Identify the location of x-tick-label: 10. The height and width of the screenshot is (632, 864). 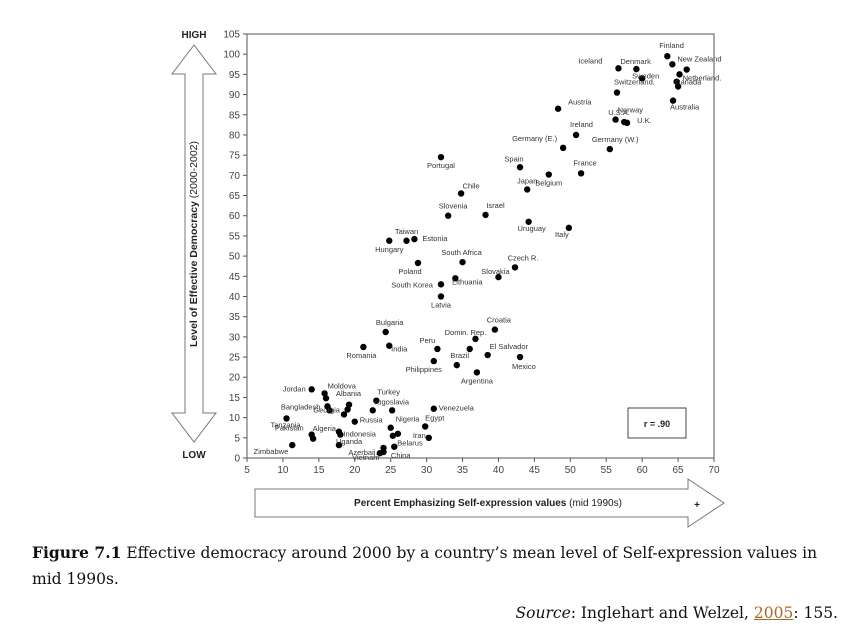
(283, 470).